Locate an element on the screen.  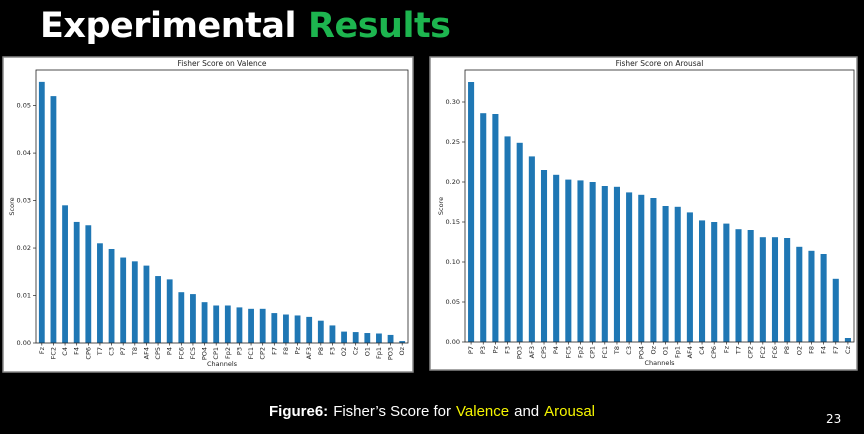
slide-title: Experimental Results is located at coordinates (245, 26).